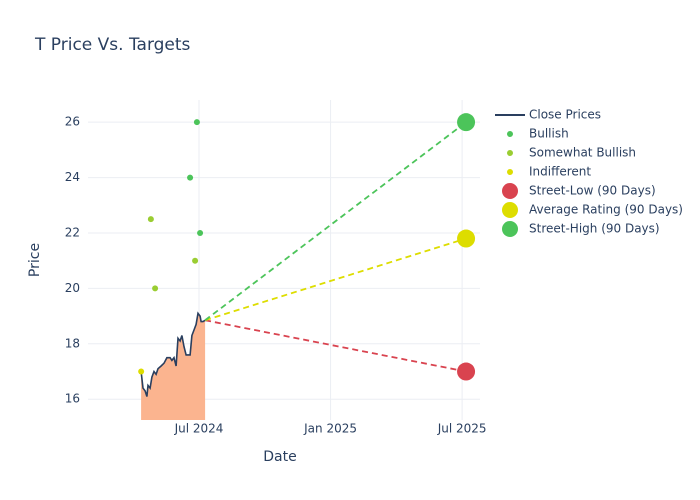 The image size is (700, 500). What do you see at coordinates (549, 134) in the screenshot?
I see `legend-label: Bullish` at bounding box center [549, 134].